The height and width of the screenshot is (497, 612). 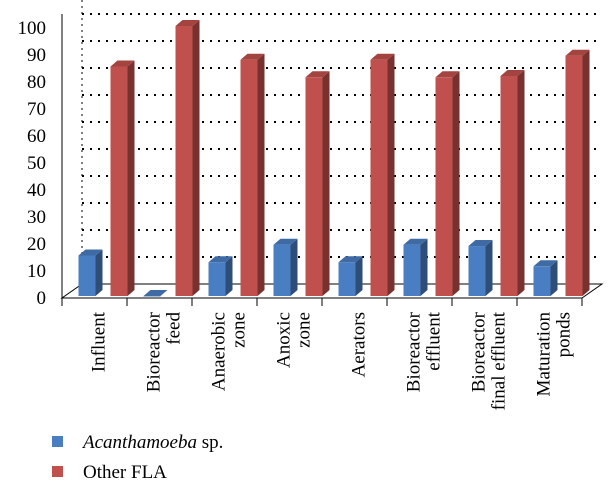 What do you see at coordinates (424, 351) in the screenshot?
I see `category-label: Bioreactoreffluent` at bounding box center [424, 351].